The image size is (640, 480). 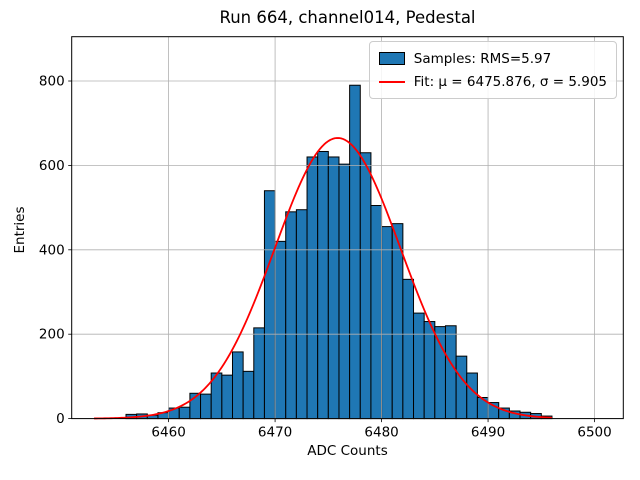 I want to click on y-tick-label: 600, so click(x=52, y=166).